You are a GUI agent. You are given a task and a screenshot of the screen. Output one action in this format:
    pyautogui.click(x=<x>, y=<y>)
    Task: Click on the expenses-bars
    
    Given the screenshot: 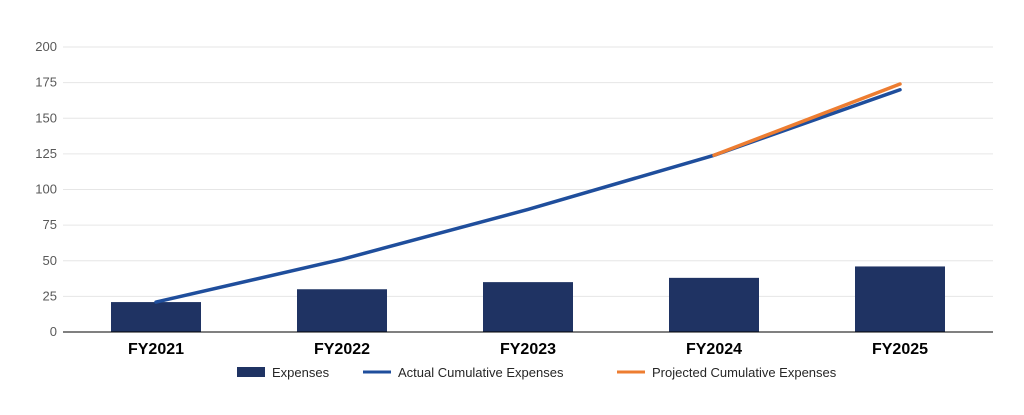 What is the action you would take?
    pyautogui.click(x=528, y=299)
    